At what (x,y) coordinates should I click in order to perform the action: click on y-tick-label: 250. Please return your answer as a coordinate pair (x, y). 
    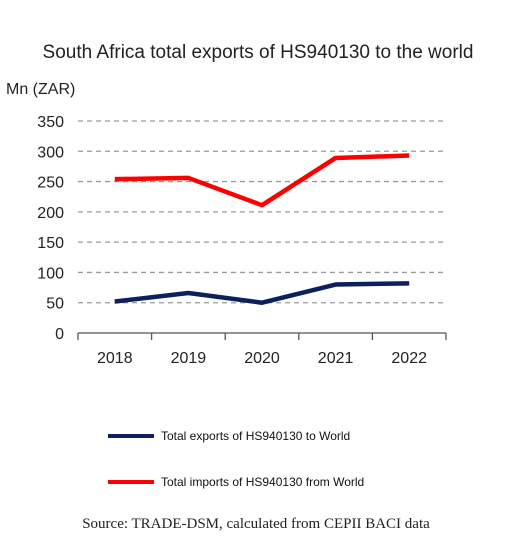
    Looking at the image, I should click on (50, 183).